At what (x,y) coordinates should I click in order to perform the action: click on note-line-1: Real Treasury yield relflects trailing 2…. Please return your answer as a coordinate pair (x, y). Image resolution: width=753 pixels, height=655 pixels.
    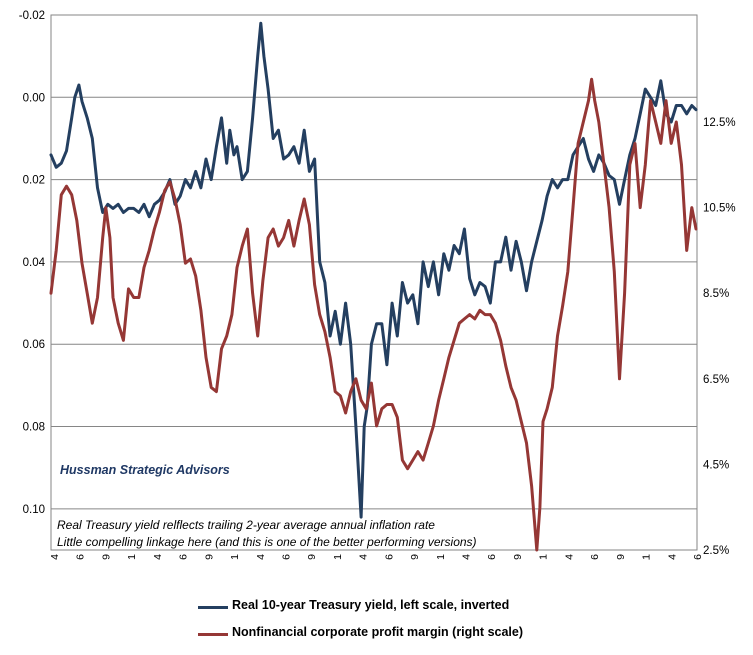
    Looking at the image, I should click on (246, 525).